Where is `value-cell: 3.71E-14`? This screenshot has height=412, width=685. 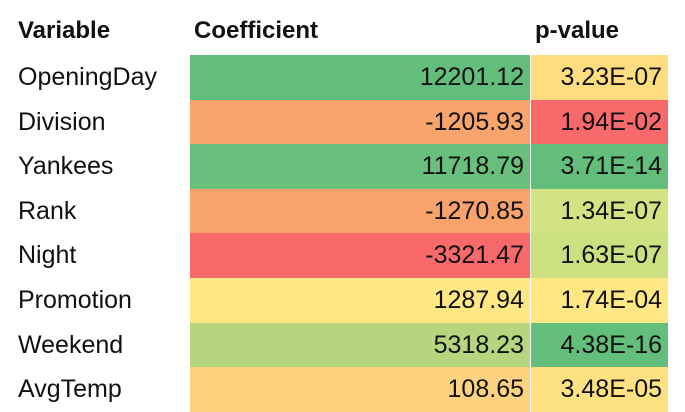 value-cell: 3.71E-14 is located at coordinates (599, 167).